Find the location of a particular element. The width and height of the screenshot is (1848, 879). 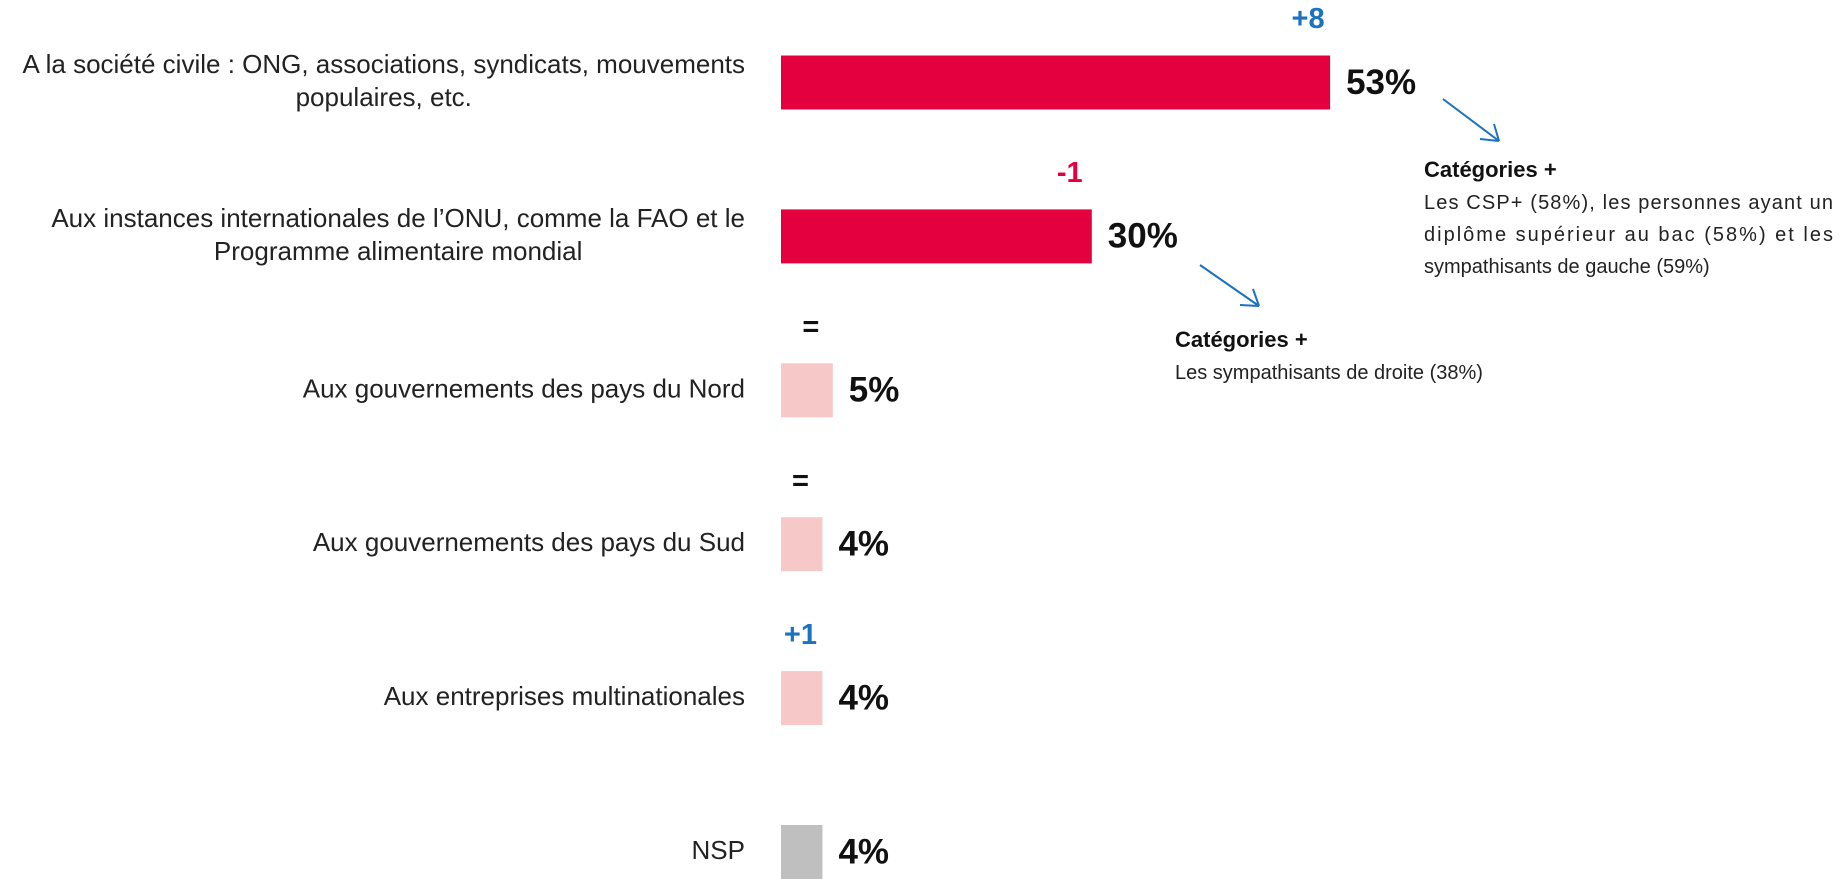

value-label: 53% is located at coordinates (1381, 82).